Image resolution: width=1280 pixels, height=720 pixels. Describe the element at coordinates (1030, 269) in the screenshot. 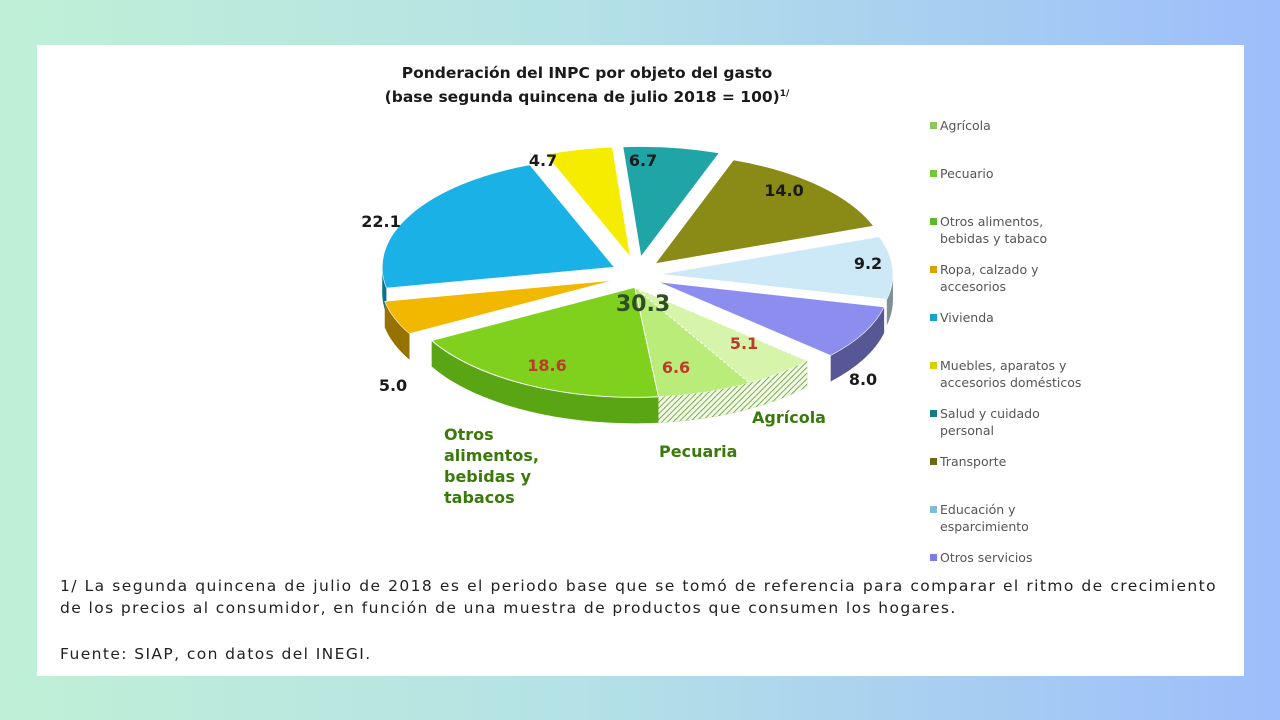

I see `legend-text-ropa-calzado-y-accesorios-1: Ropa, calzado y` at that location.